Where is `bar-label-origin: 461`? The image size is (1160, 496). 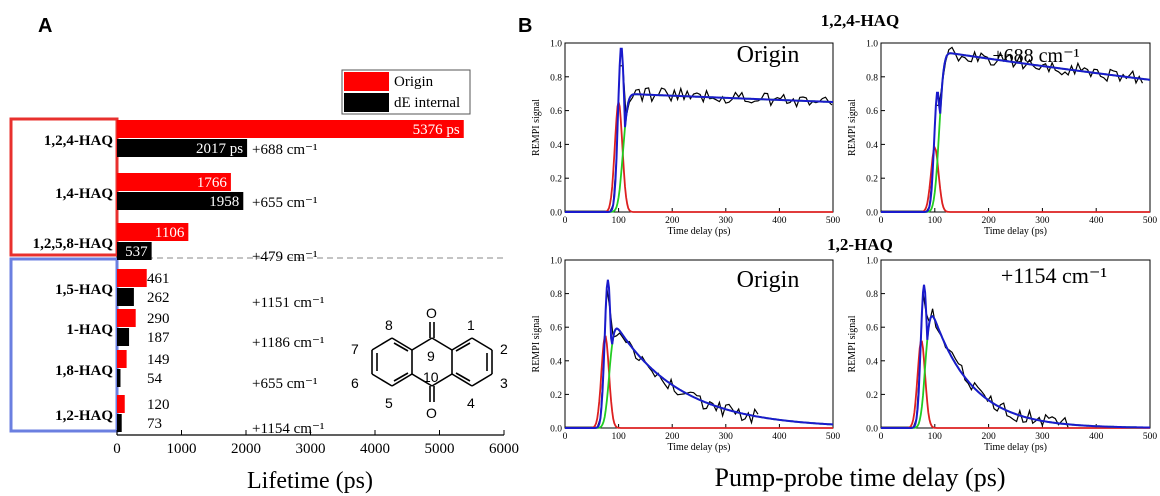
bar-label-origin: 461 is located at coordinates (158, 279).